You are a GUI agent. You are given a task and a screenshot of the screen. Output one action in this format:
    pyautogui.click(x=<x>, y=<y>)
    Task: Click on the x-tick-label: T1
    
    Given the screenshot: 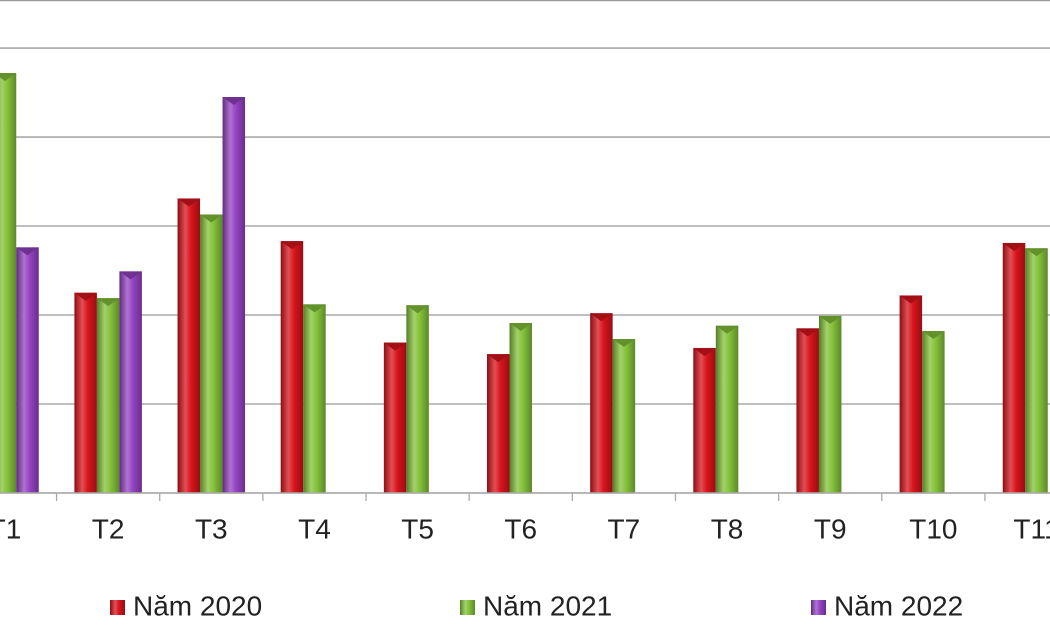 What is the action you would take?
    pyautogui.click(x=10, y=528)
    